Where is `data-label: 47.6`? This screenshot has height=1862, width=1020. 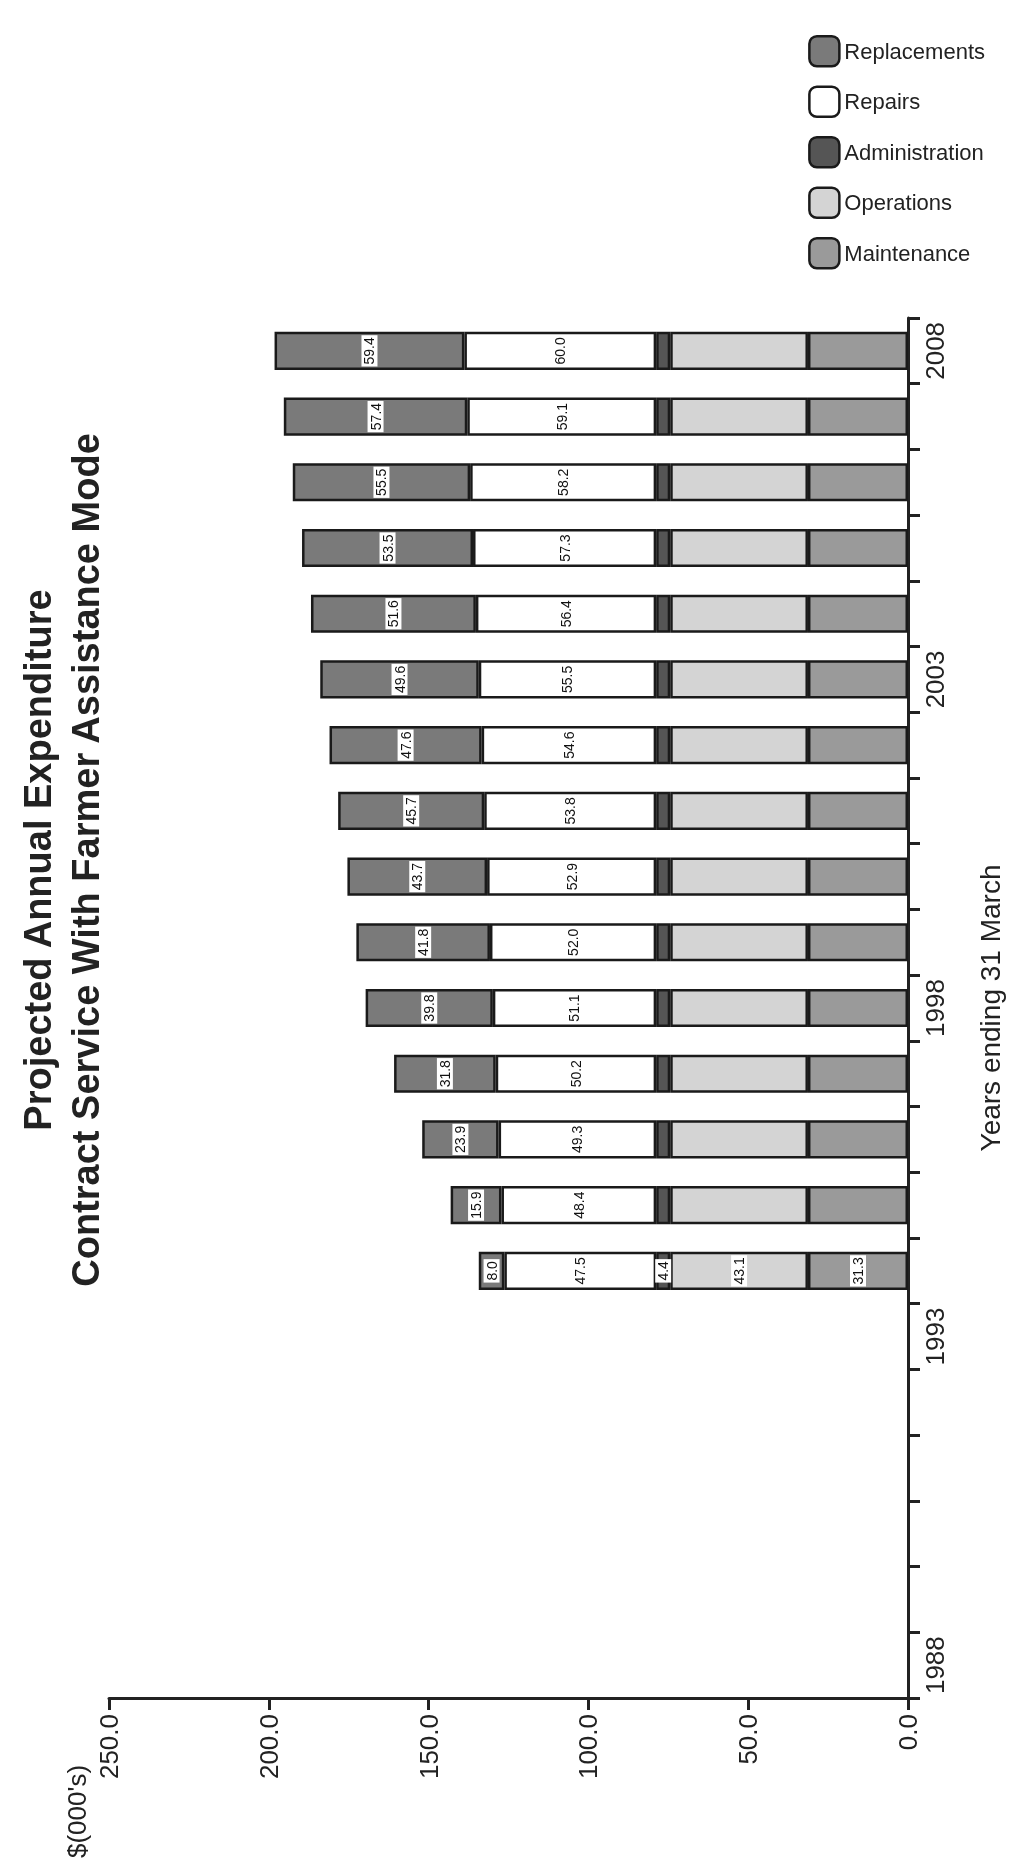
data-label: 47.6 is located at coordinates (405, 745).